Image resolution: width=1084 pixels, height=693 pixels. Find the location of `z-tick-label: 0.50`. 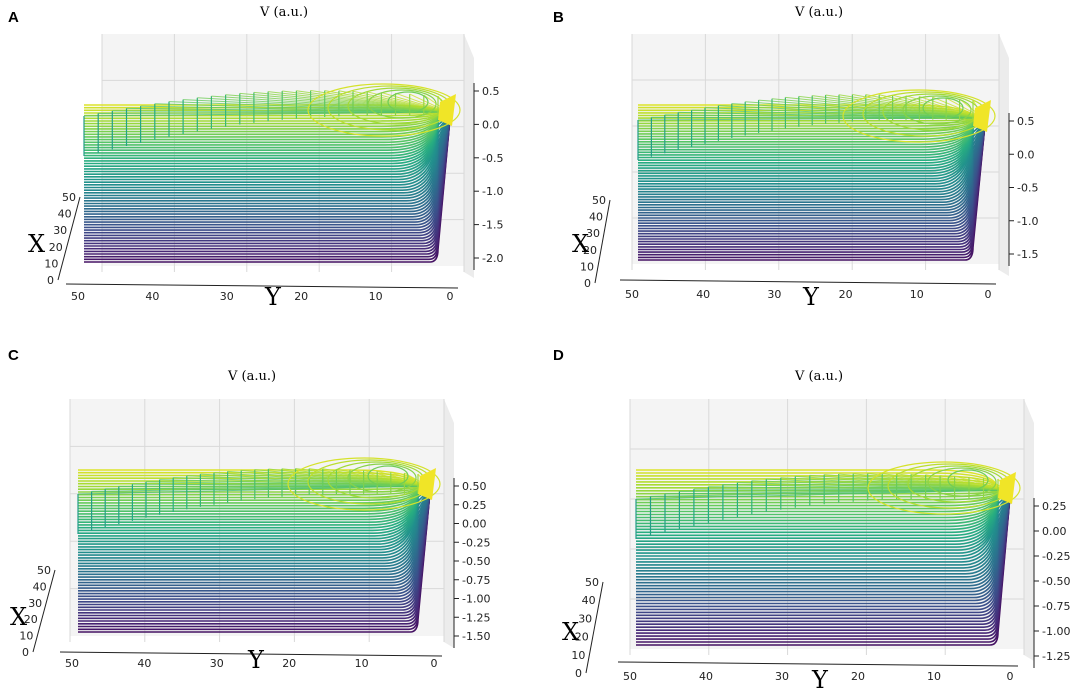

z-tick-label: 0.50 is located at coordinates (474, 486).